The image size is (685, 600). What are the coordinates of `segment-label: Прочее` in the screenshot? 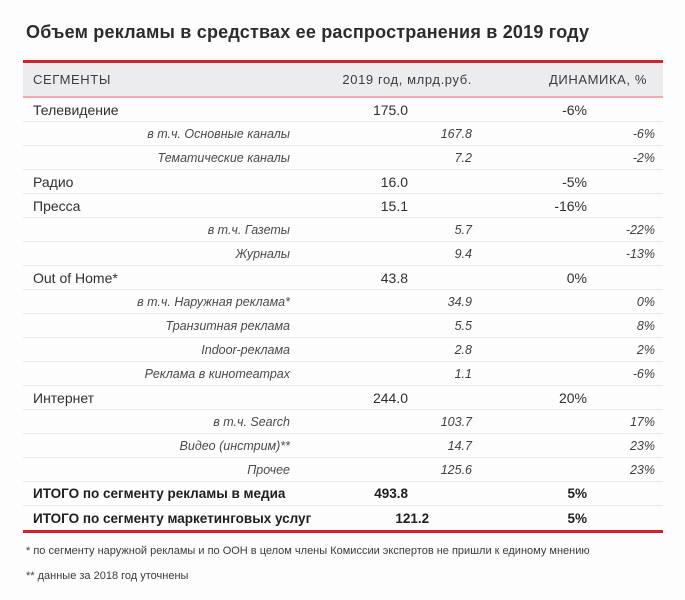 It's located at (268, 469).